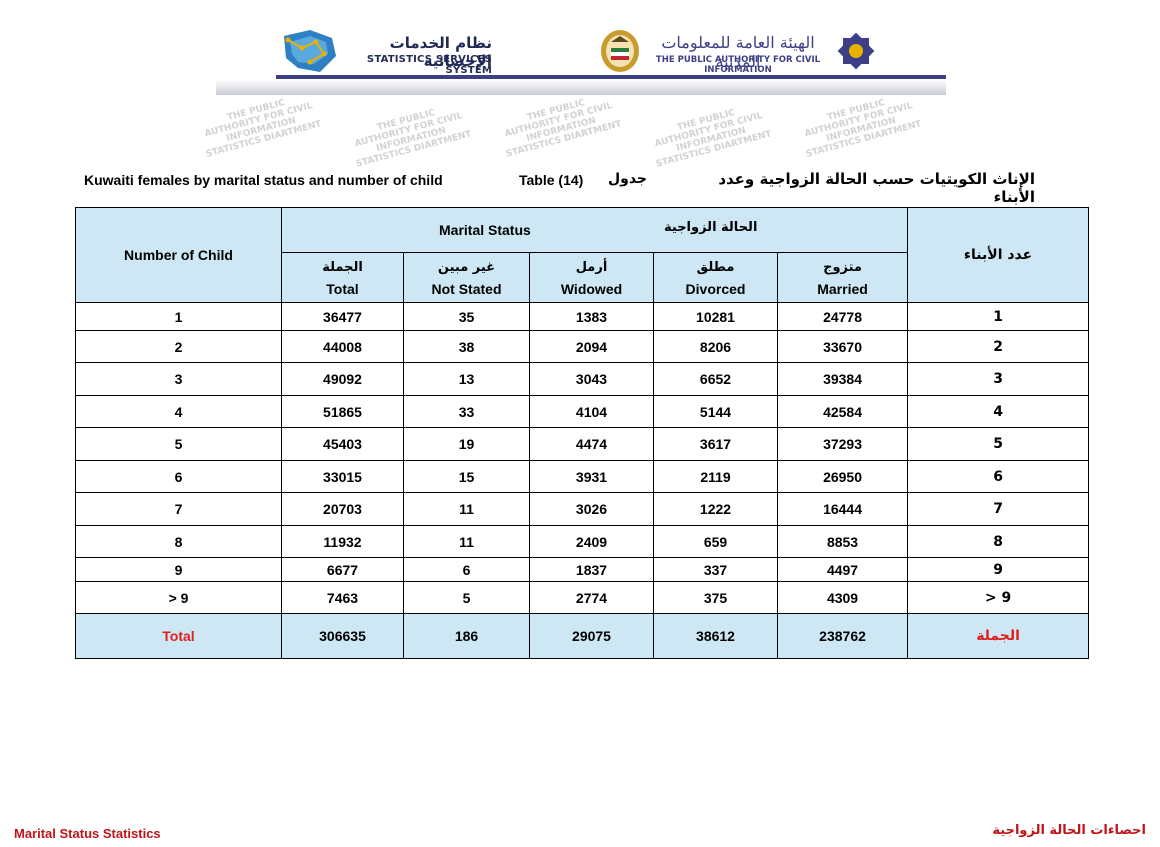 This screenshot has width=1160, height=847. I want to click on row-label: 4, so click(178, 411).